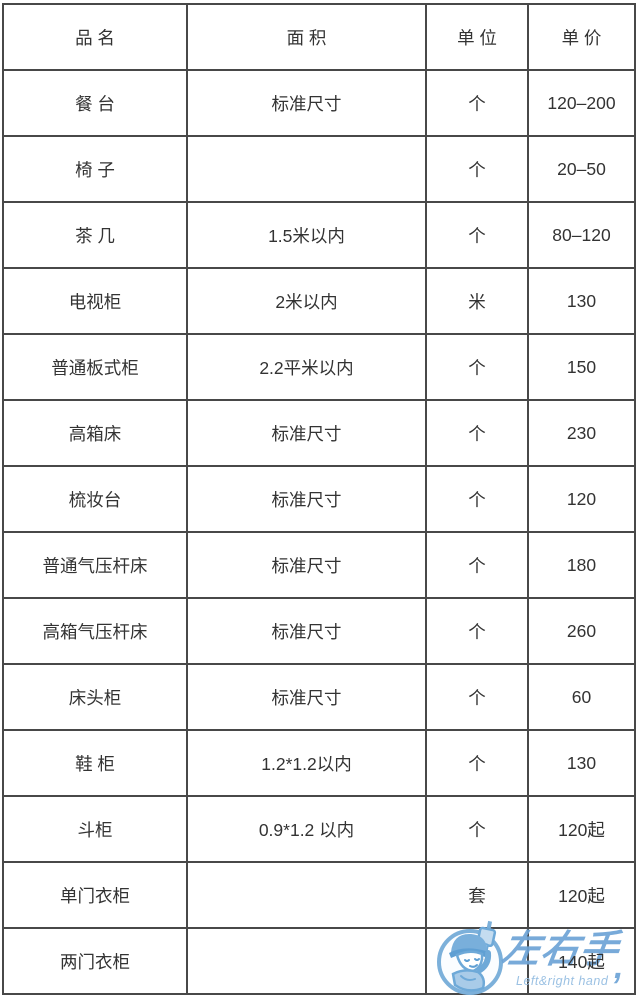  Describe the element at coordinates (95, 367) in the screenshot. I see `product-cell: 普通板式柜` at that location.